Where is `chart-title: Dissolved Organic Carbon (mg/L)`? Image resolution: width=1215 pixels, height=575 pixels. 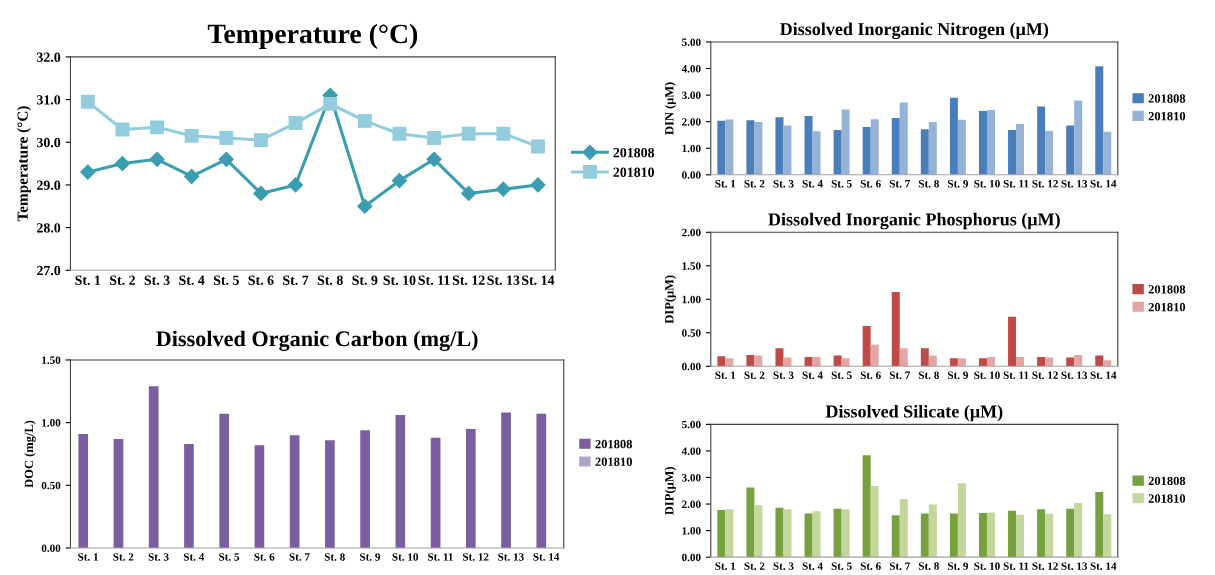
chart-title: Dissolved Organic Carbon (mg/L) is located at coordinates (317, 340).